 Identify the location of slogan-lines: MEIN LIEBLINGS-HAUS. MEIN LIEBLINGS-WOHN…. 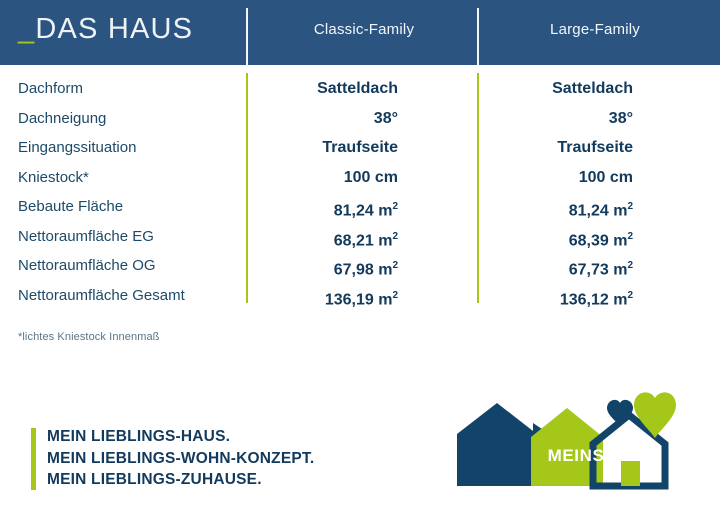
(180, 458).